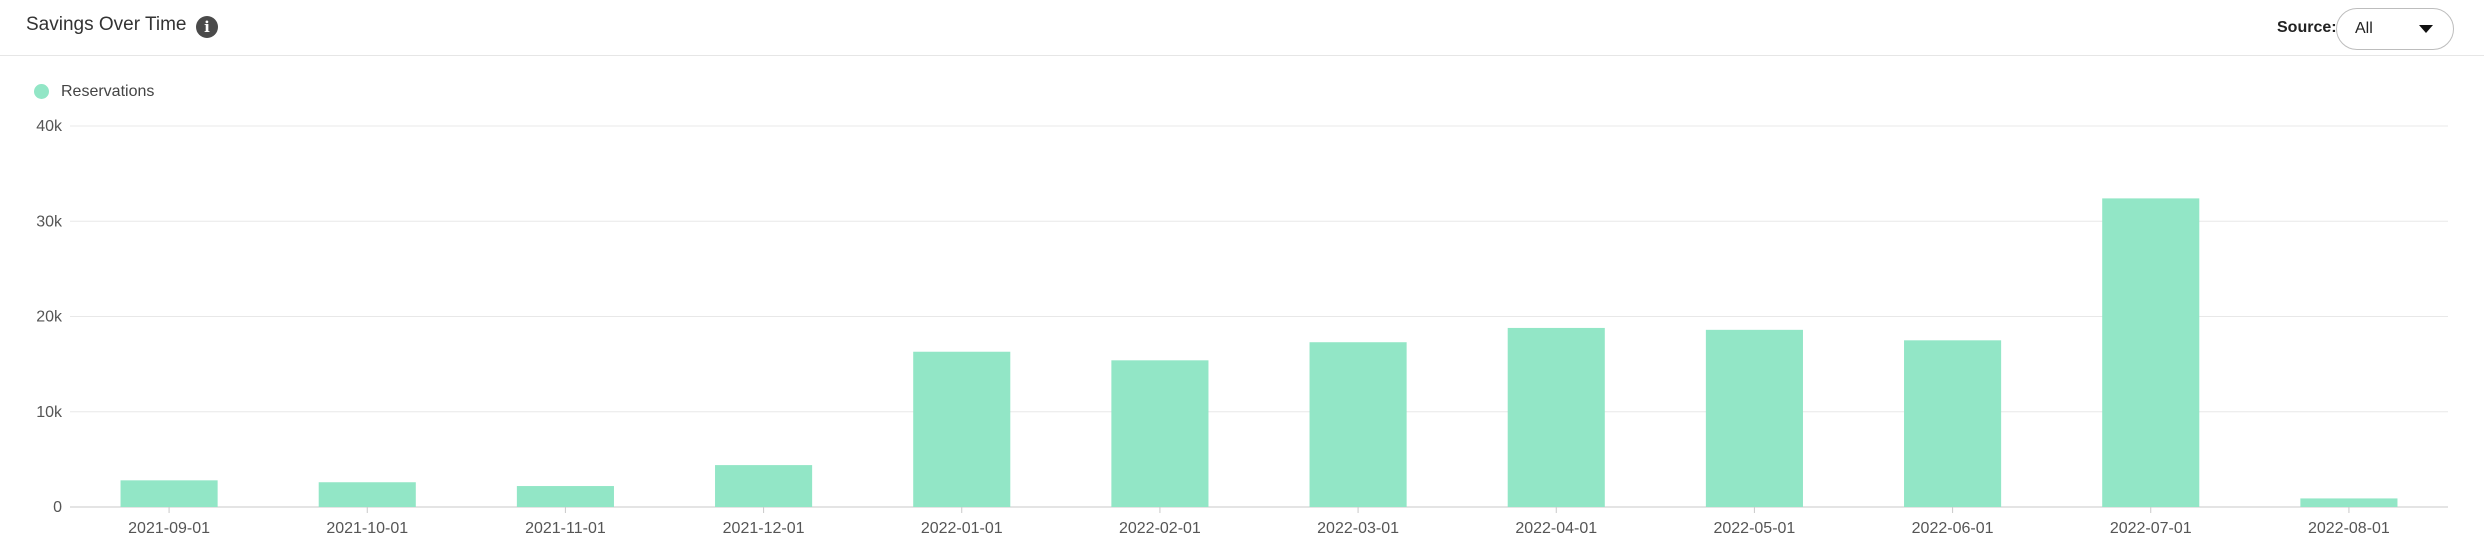 This screenshot has width=2484, height=560. I want to click on chart-header: Savings Over Time i Source: All, so click(1242, 28).